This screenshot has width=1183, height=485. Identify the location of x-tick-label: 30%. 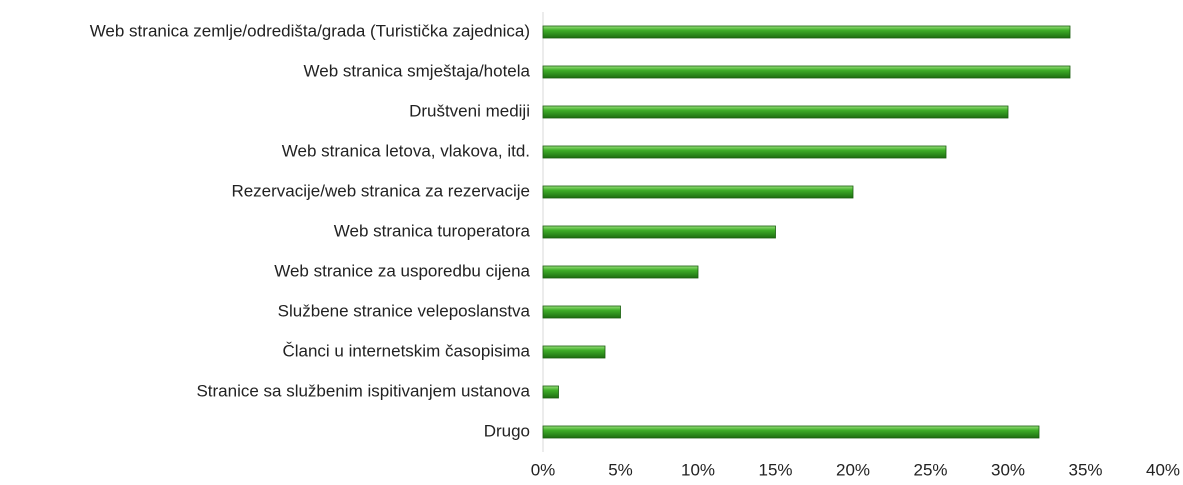
(1008, 469).